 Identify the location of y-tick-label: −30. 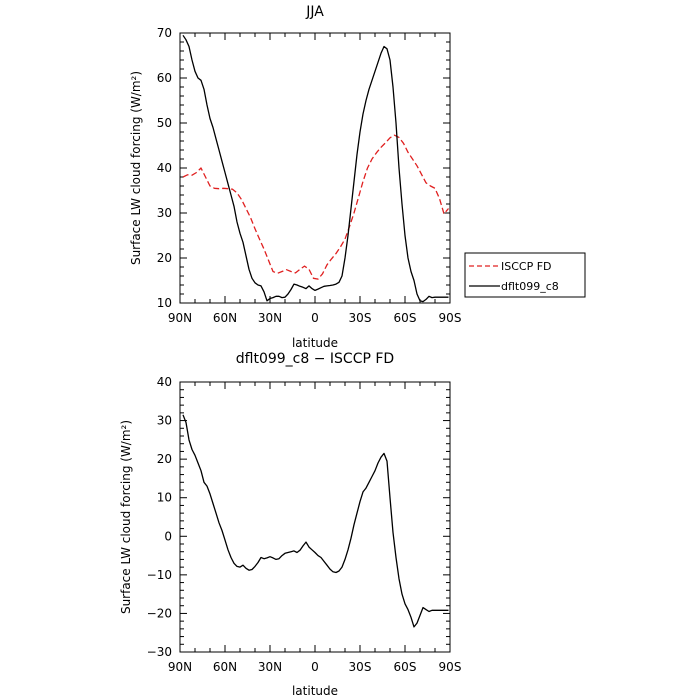
(159, 652).